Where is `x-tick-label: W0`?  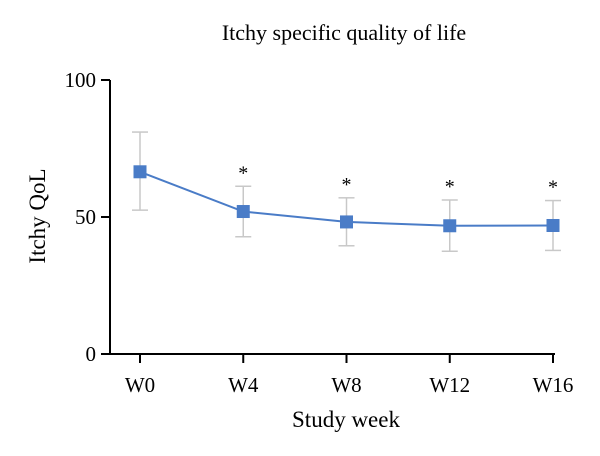
x-tick-label: W0 is located at coordinates (140, 385).